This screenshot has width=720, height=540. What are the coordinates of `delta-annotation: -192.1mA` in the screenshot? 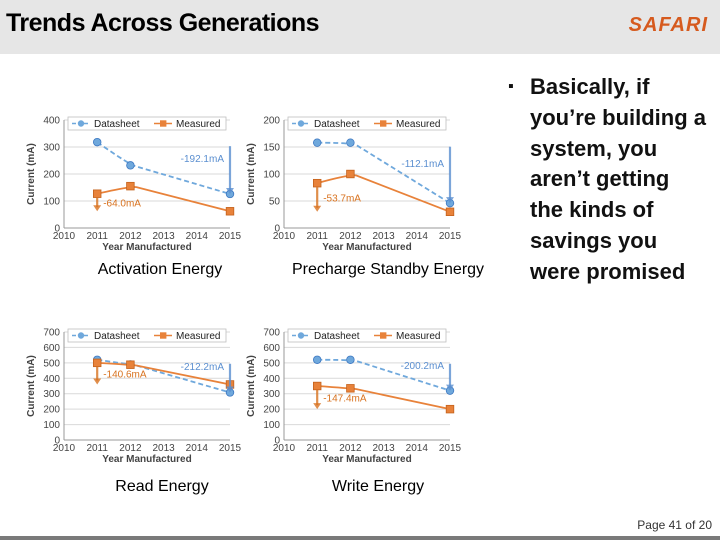 It's located at (203, 159).